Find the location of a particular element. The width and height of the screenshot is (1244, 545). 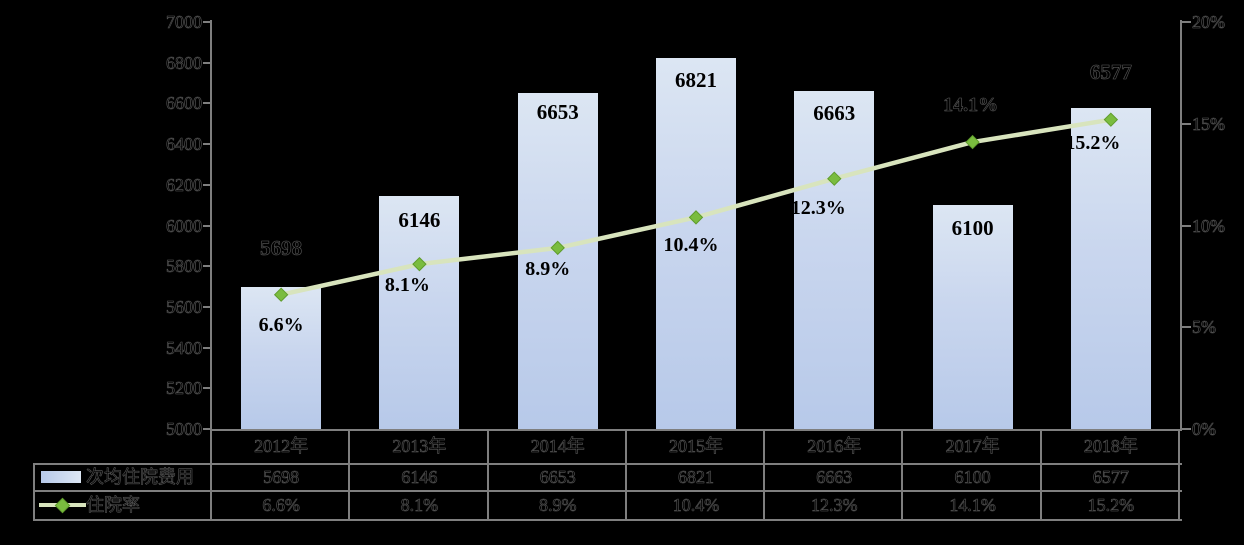

right-axis-tick-label: 10% is located at coordinates (1209, 225).